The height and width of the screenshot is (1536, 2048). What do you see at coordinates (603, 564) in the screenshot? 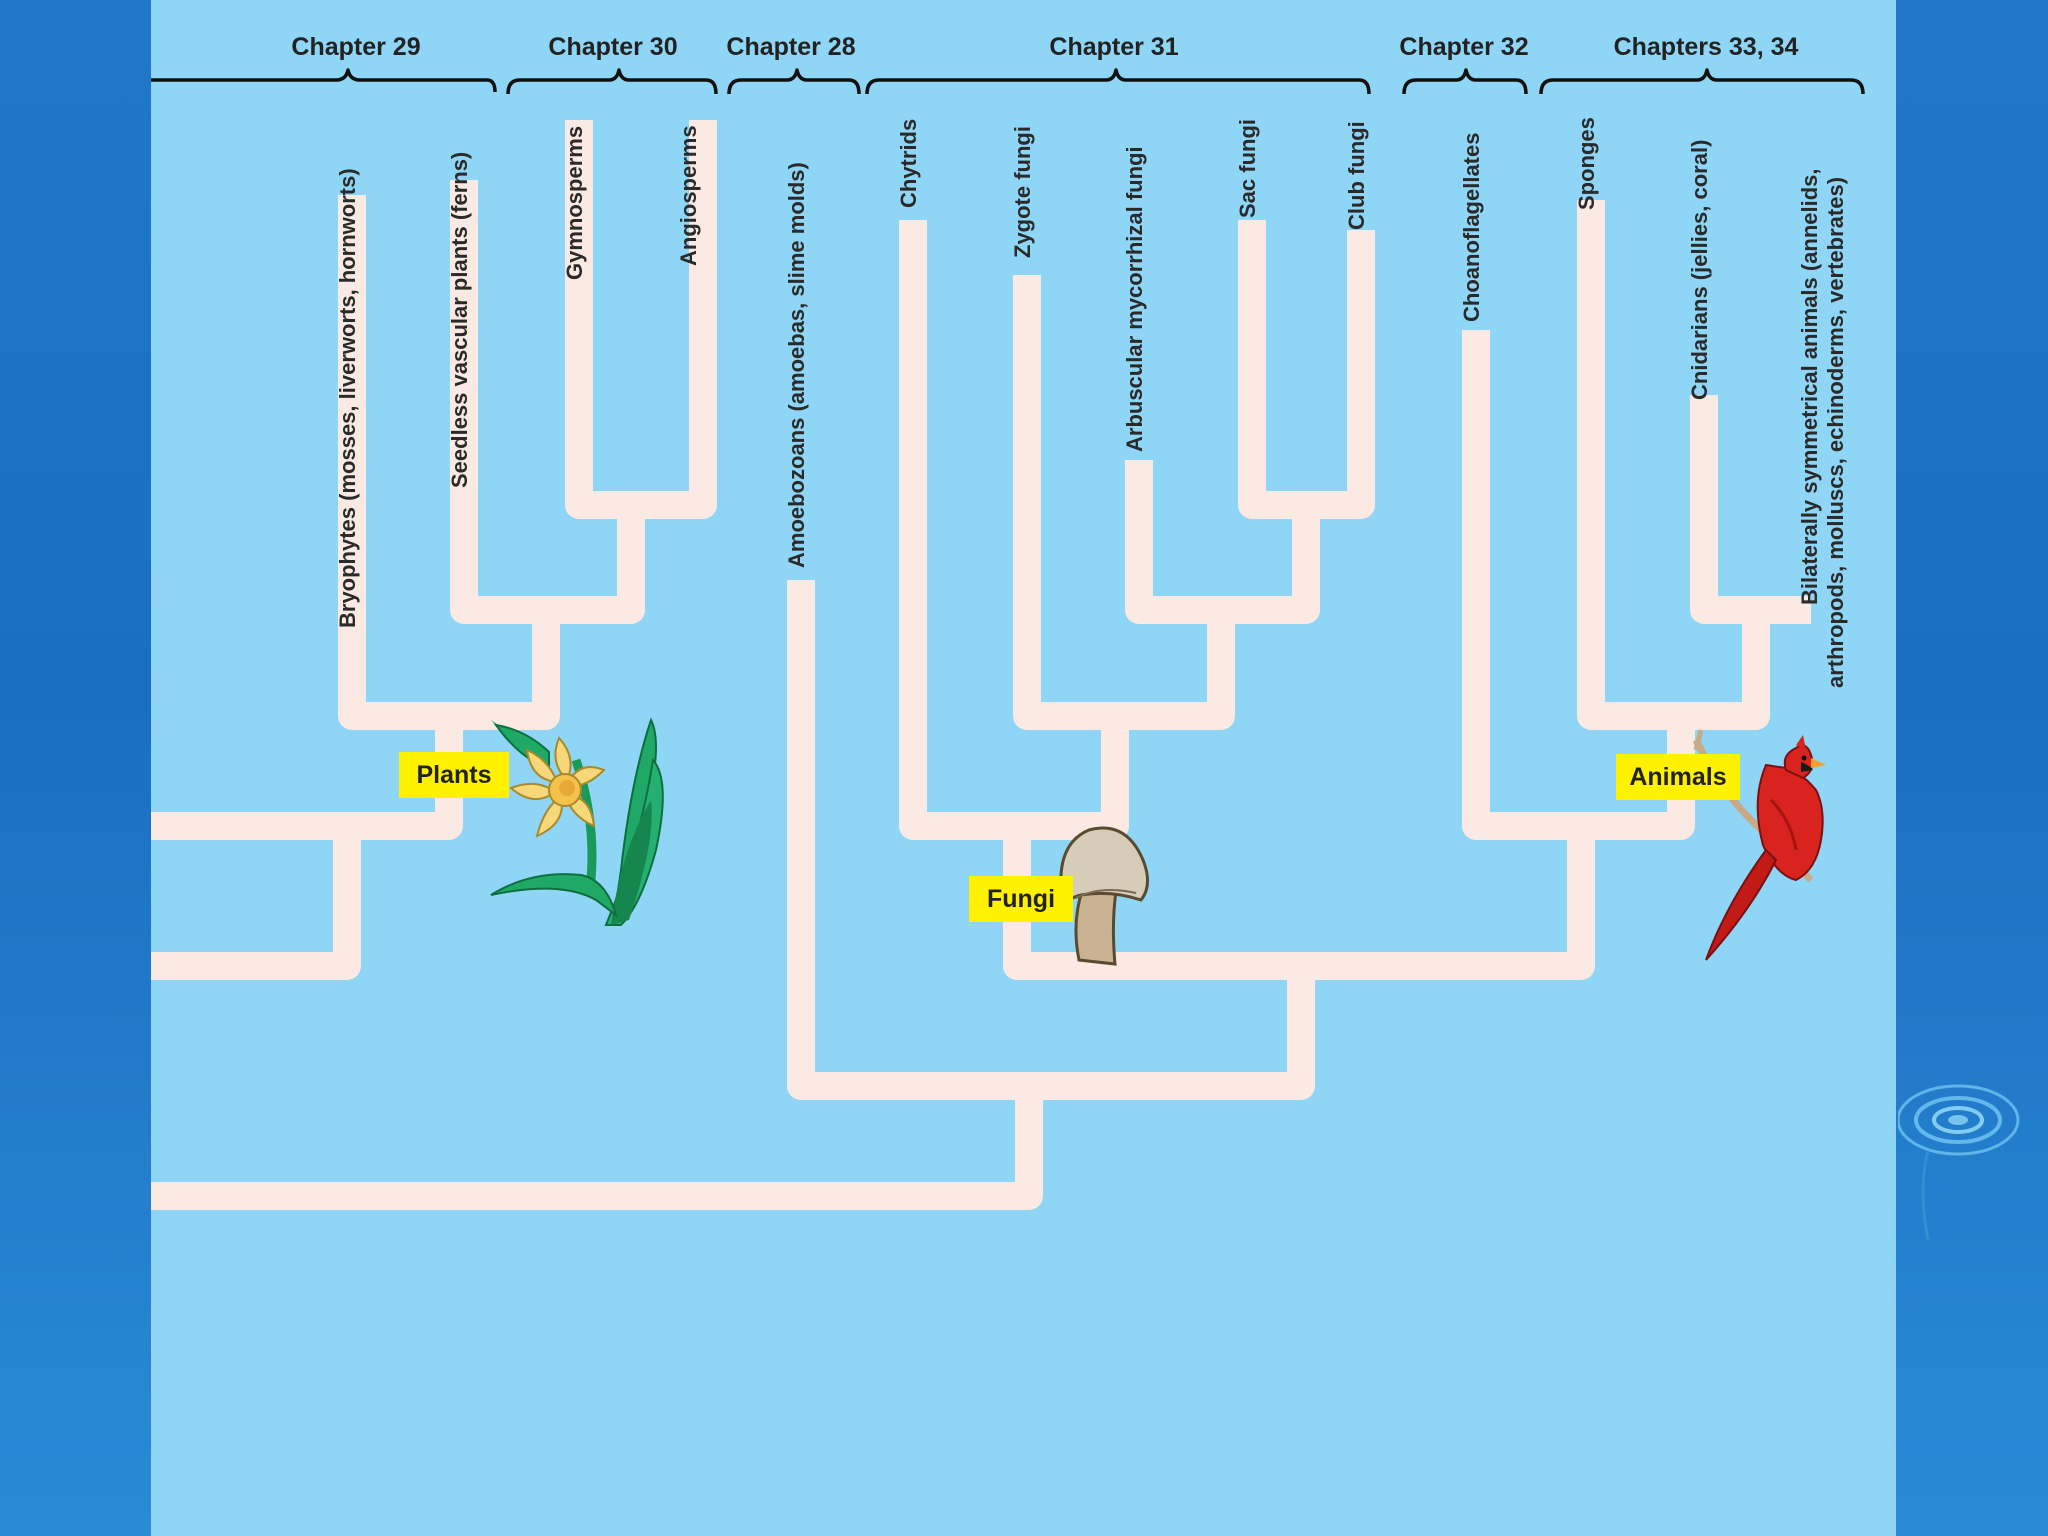
I see `branch-seed-plants` at bounding box center [603, 564].